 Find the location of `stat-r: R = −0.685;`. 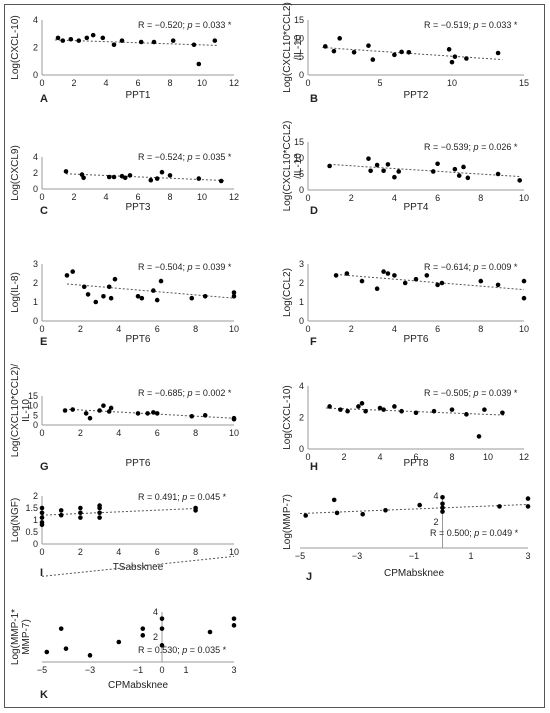

stat-r: R = −0.685; is located at coordinates (163, 393).